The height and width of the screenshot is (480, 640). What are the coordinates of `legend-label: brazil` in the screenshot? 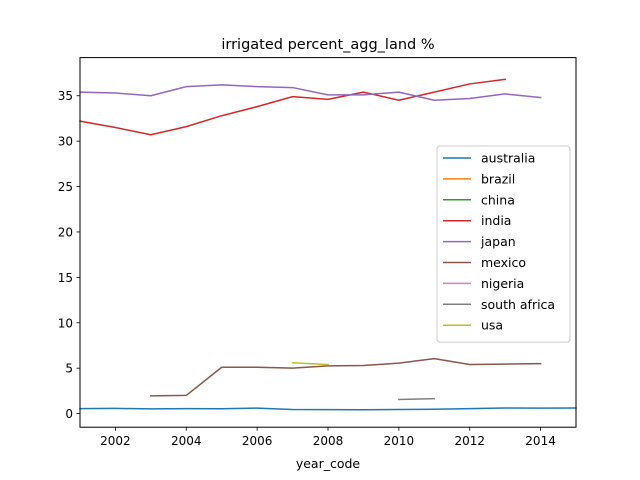 It's located at (498, 178).